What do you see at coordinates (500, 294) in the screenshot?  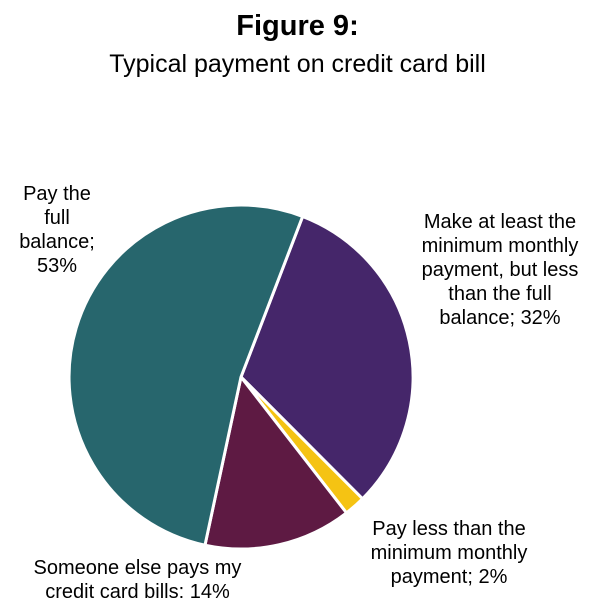 I see `slice-label-line: than the full` at bounding box center [500, 294].